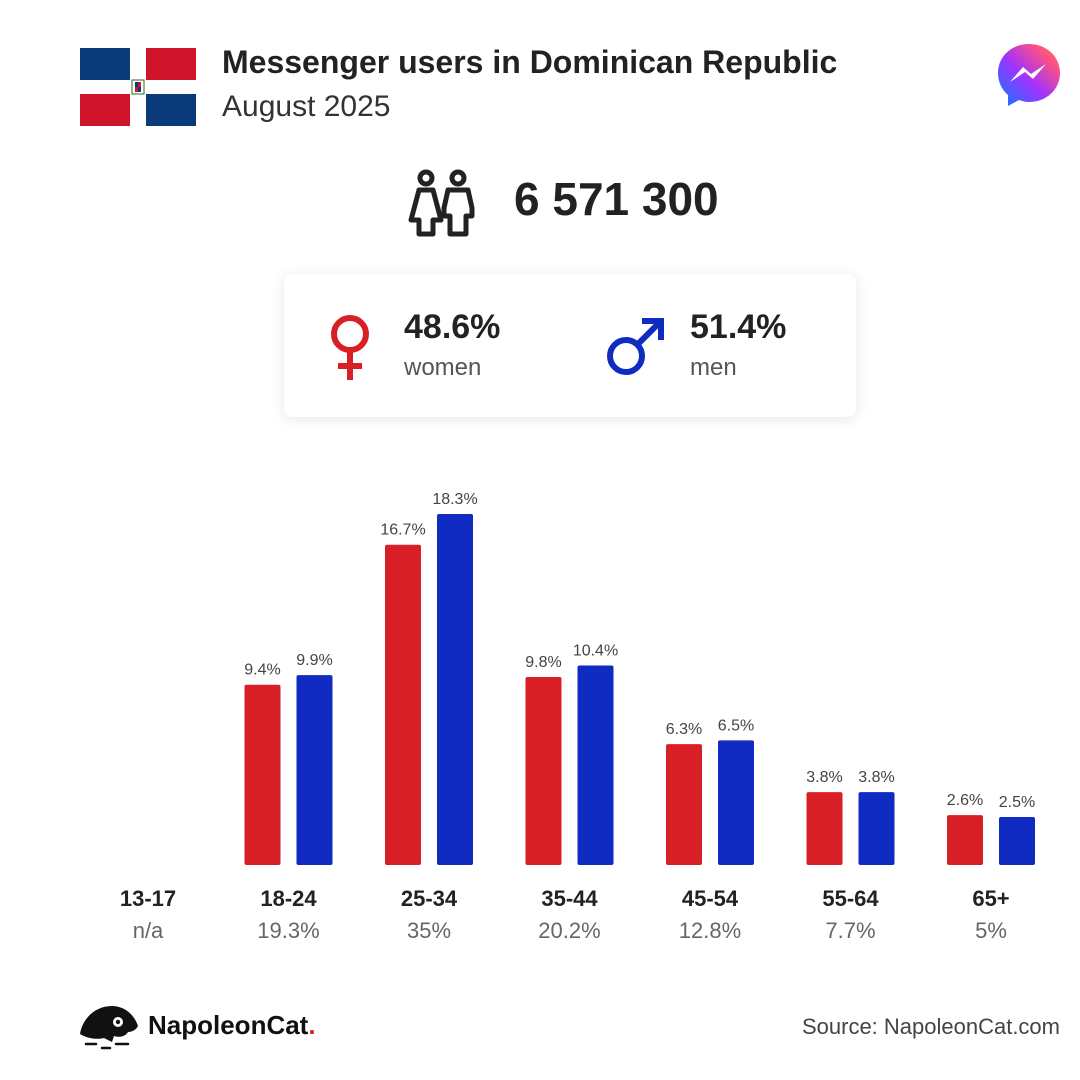 The height and width of the screenshot is (1080, 1080). What do you see at coordinates (138, 87) in the screenshot?
I see `dominican-republic-flag-icon` at bounding box center [138, 87].